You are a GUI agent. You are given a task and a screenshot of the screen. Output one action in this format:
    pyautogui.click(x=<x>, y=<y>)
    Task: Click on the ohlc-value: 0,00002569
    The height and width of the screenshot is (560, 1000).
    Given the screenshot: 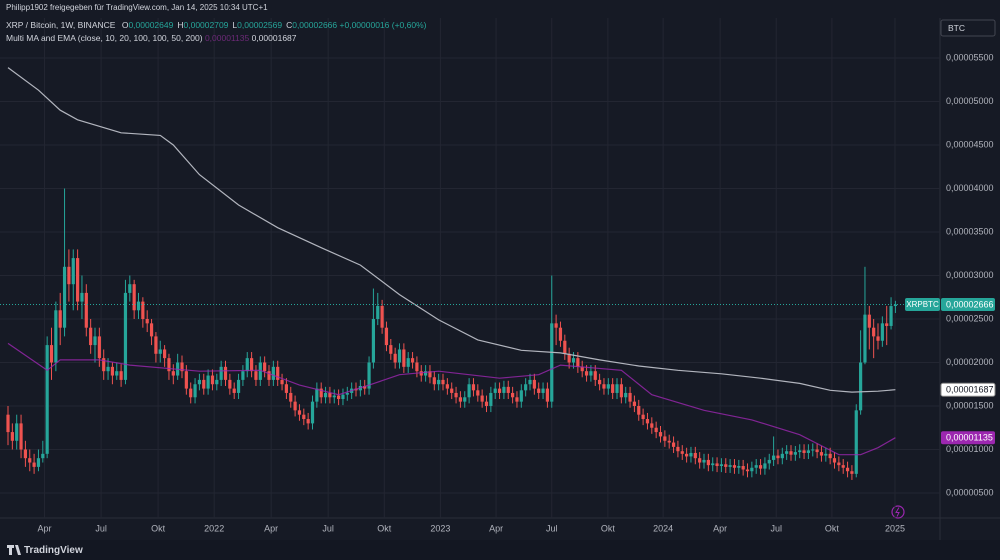 What is the action you would take?
    pyautogui.click(x=260, y=25)
    